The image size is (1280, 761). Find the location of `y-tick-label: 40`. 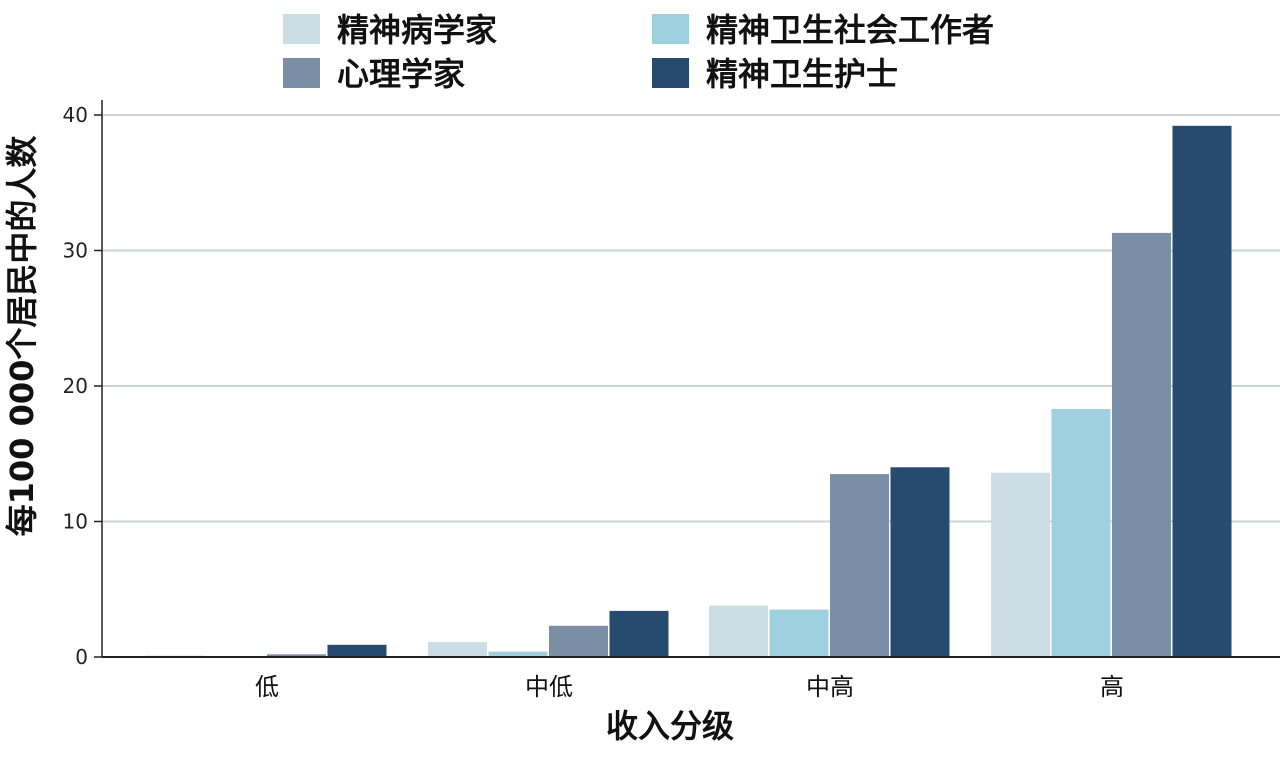

y-tick-label: 40 is located at coordinates (75, 115).